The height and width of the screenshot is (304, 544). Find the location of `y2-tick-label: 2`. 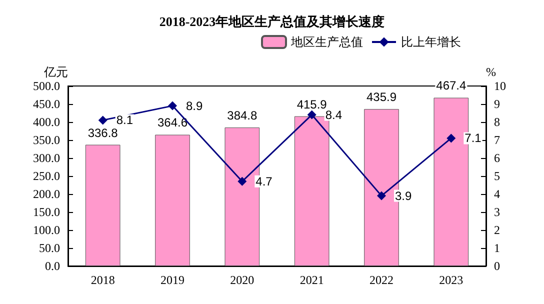

y2-tick-label: 2 is located at coordinates (497, 230).